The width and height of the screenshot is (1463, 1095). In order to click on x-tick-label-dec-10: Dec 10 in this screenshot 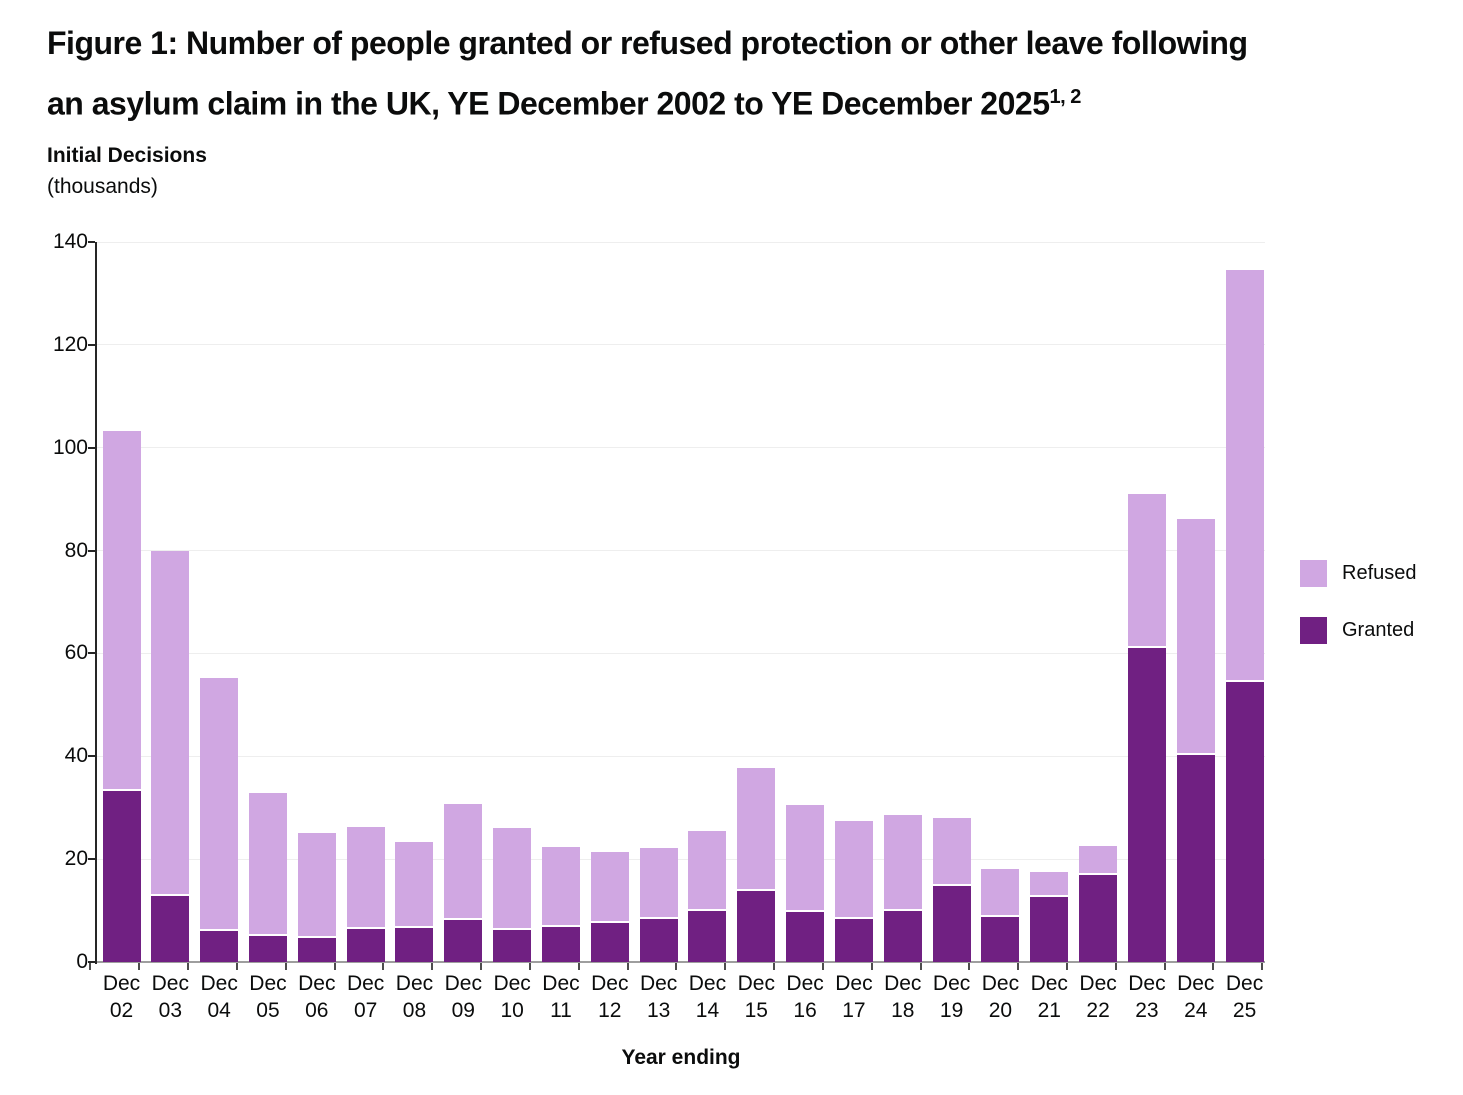, I will do `click(512, 997)`.